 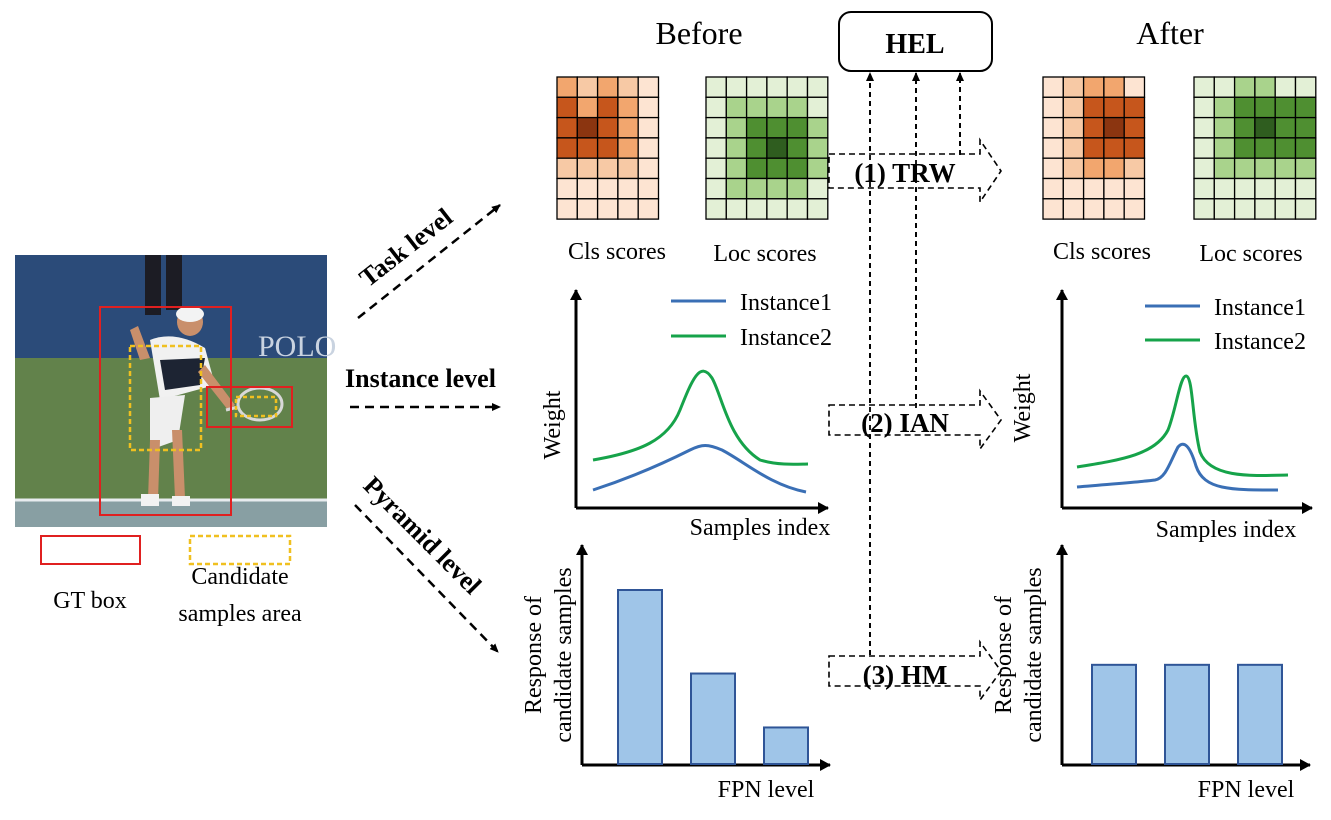 I want to click on candidate-area-racket, so click(x=256, y=406).